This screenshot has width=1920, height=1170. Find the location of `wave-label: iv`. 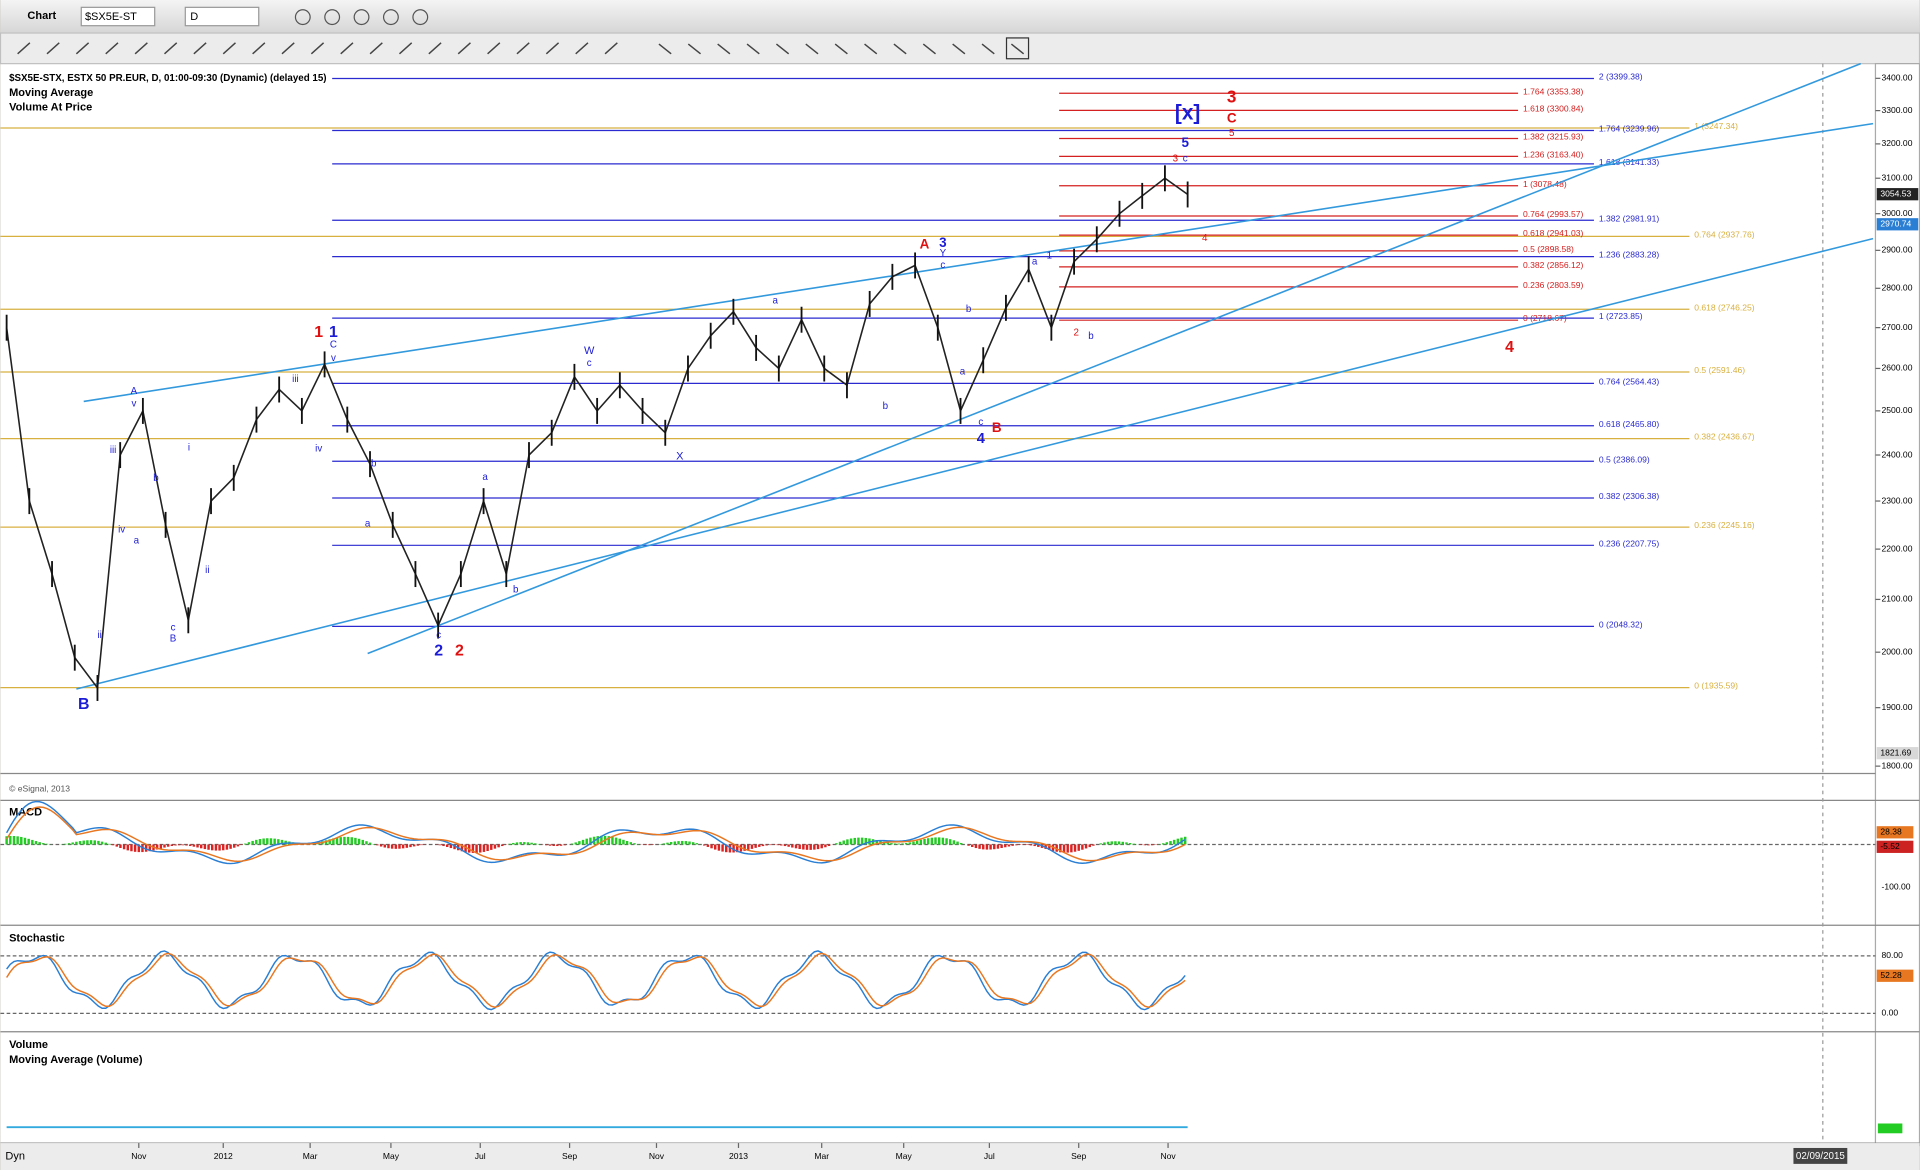

wave-label: iv is located at coordinates (318, 449).